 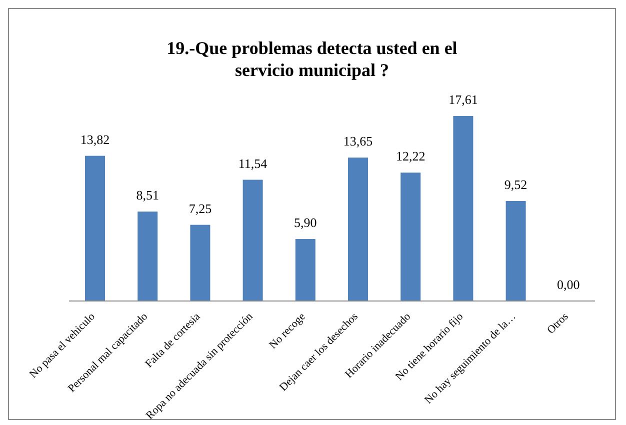 I want to click on data-label: 11,54, so click(x=253, y=163).